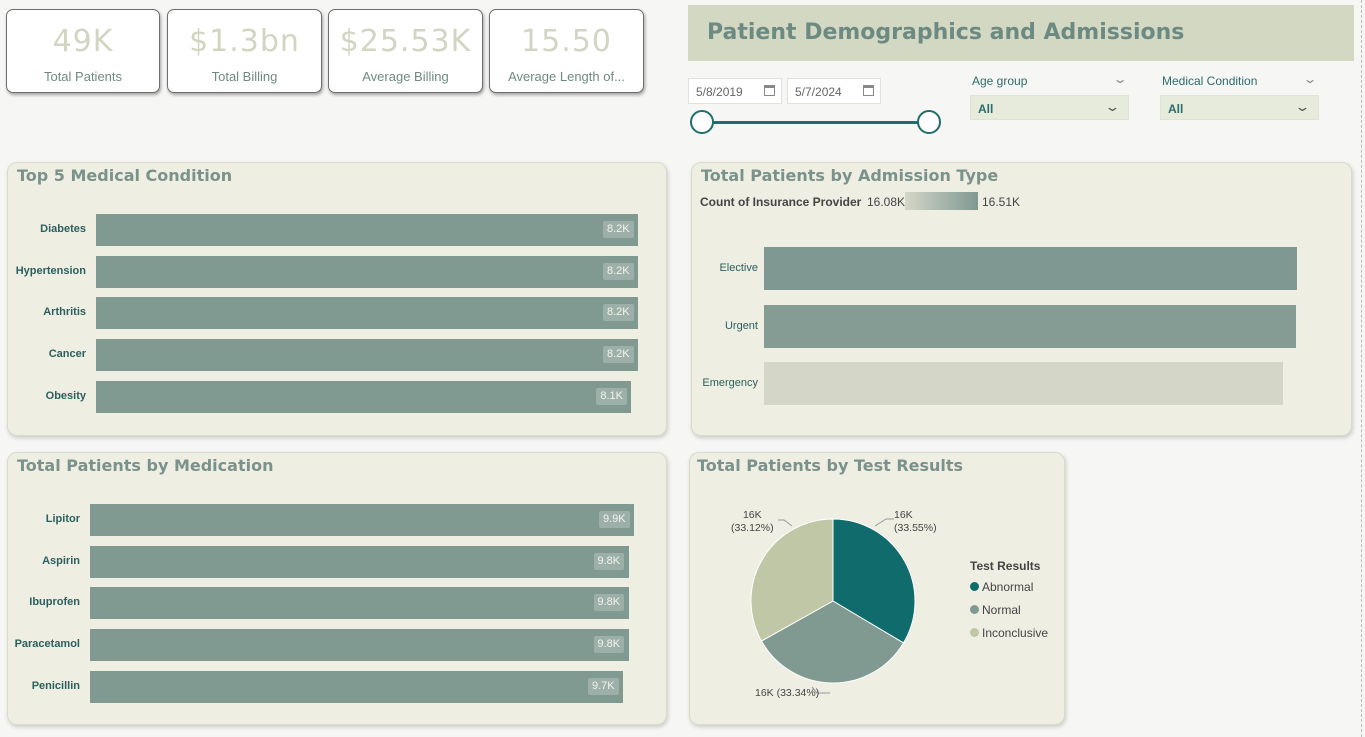 This screenshot has height=737, width=1365. I want to click on gradient-legend-bar, so click(941, 201).